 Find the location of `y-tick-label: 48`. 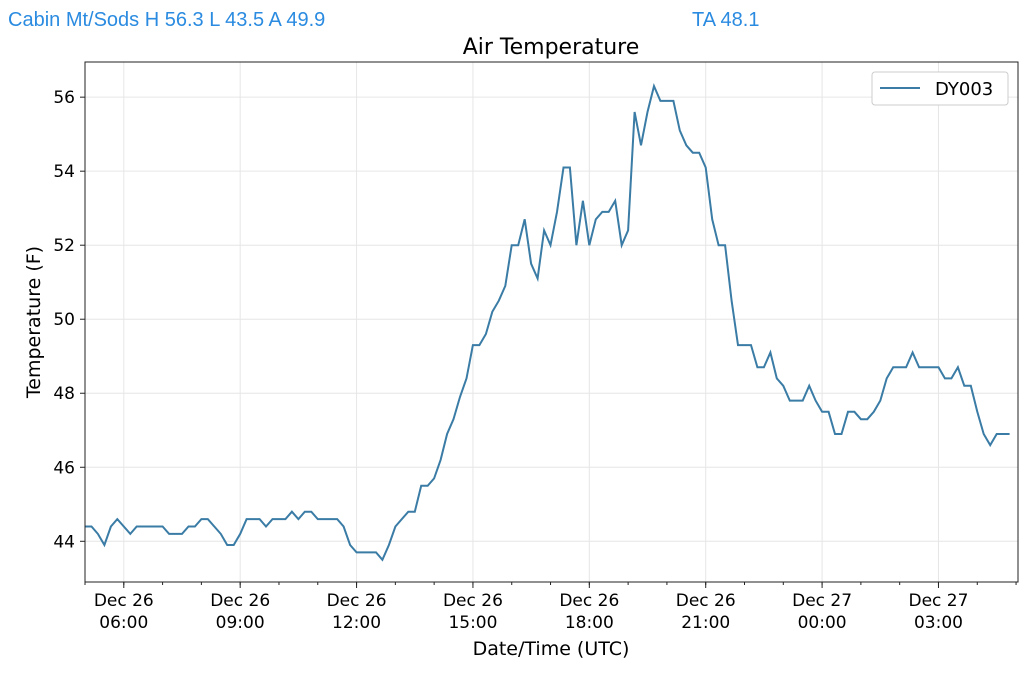

y-tick-label: 48 is located at coordinates (64, 394).